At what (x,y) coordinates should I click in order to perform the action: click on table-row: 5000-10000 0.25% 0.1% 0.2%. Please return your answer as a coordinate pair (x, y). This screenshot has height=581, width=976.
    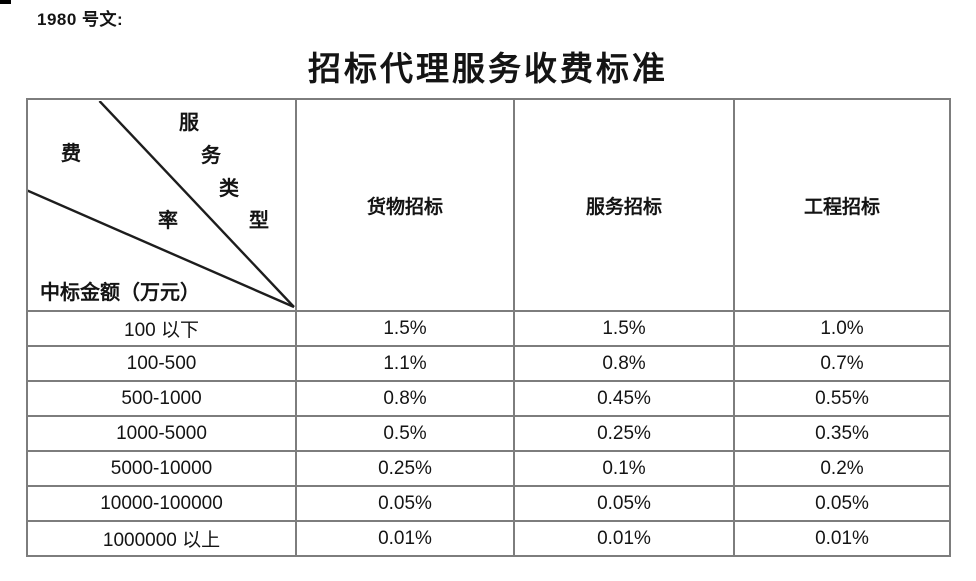
    Looking at the image, I should click on (488, 468).